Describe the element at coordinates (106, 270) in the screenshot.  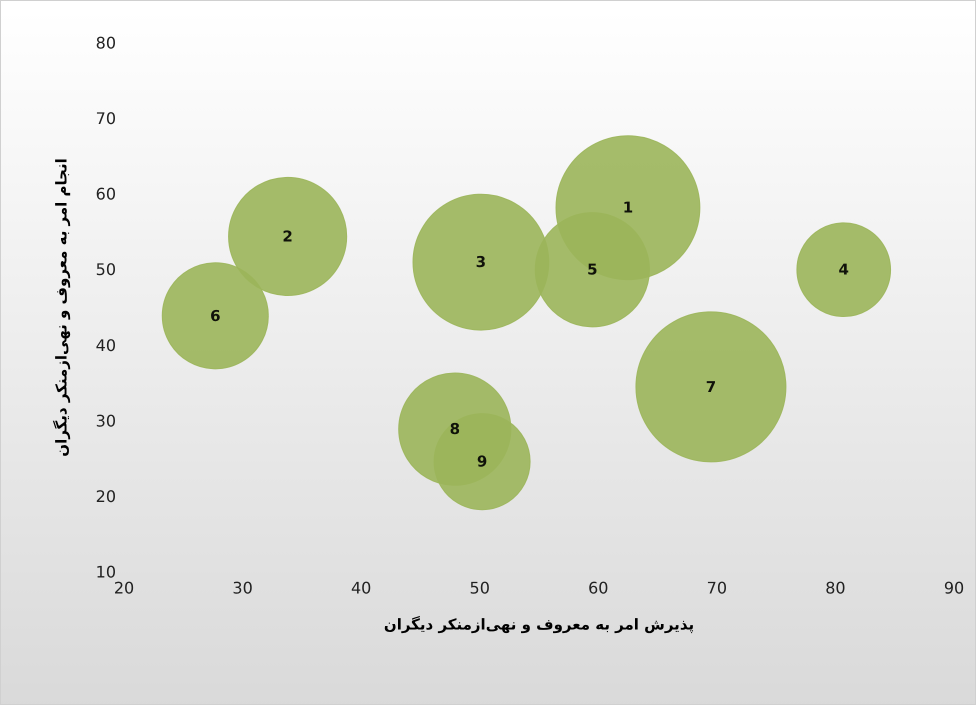
I see `y-tick-label: 50` at that location.